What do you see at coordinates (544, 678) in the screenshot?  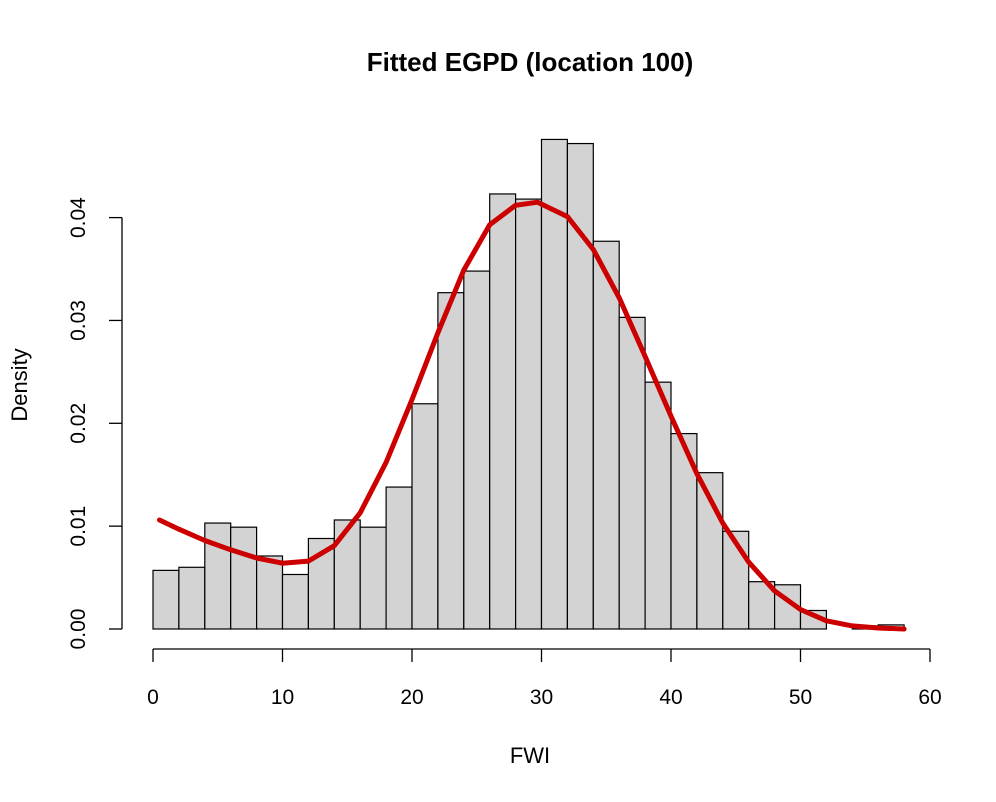 I see `x-axis: 0 10 20 30 40 50 60` at bounding box center [544, 678].